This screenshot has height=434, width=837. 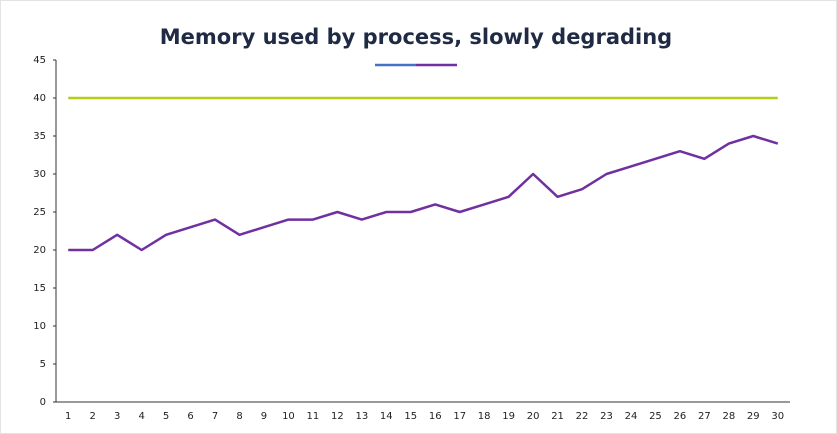 What do you see at coordinates (43, 402) in the screenshot?
I see `y-tick-label: 0` at bounding box center [43, 402].